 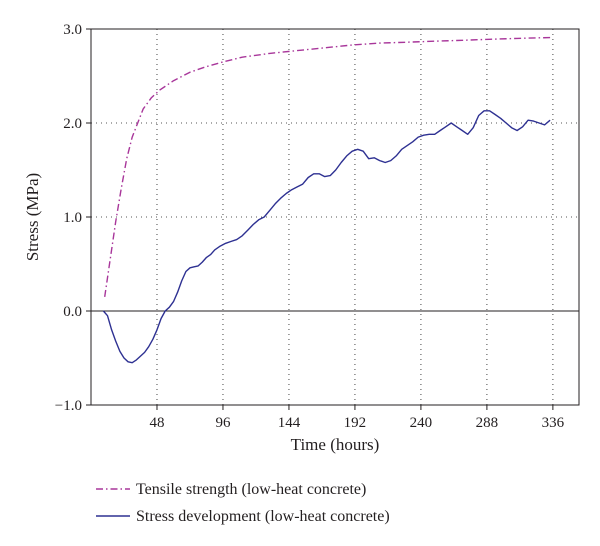 What do you see at coordinates (355, 423) in the screenshot?
I see `x-tick-label: 192` at bounding box center [355, 423].